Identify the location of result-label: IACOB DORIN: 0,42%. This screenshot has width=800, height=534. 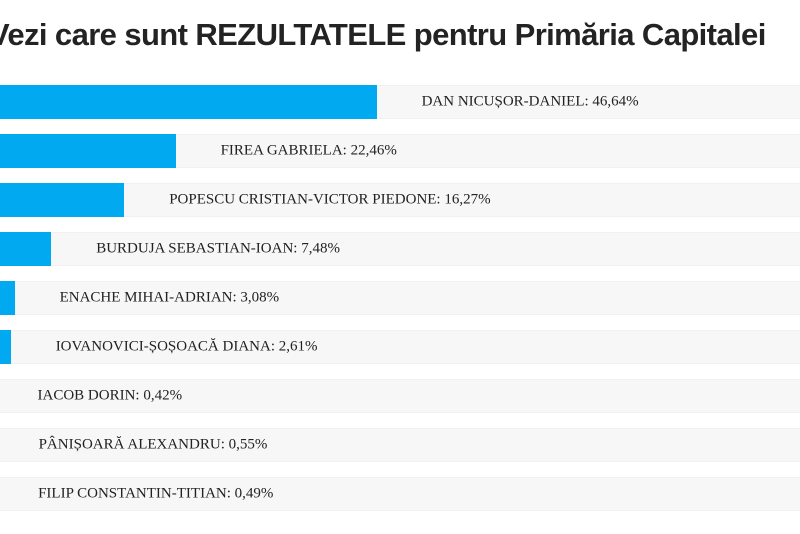
(110, 395).